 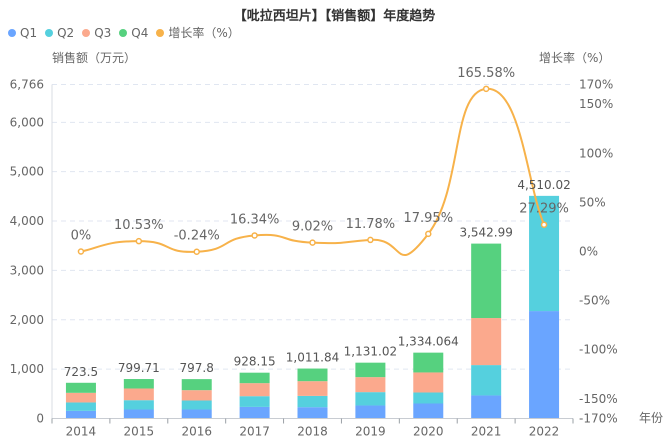 I want to click on legend: Q1 Q2 Q3 Q4 增长率（%）, so click(x=124, y=32).